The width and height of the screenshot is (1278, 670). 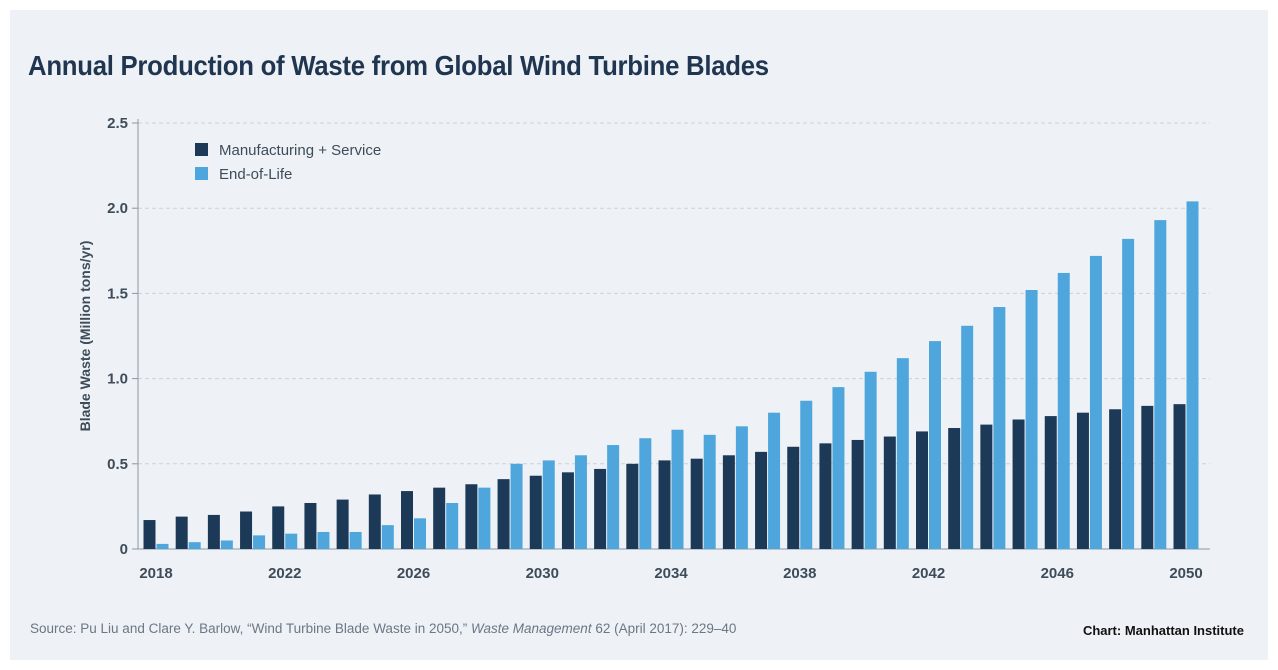 What do you see at coordinates (181, 532) in the screenshot?
I see `bar-manufacturing-2019` at bounding box center [181, 532].